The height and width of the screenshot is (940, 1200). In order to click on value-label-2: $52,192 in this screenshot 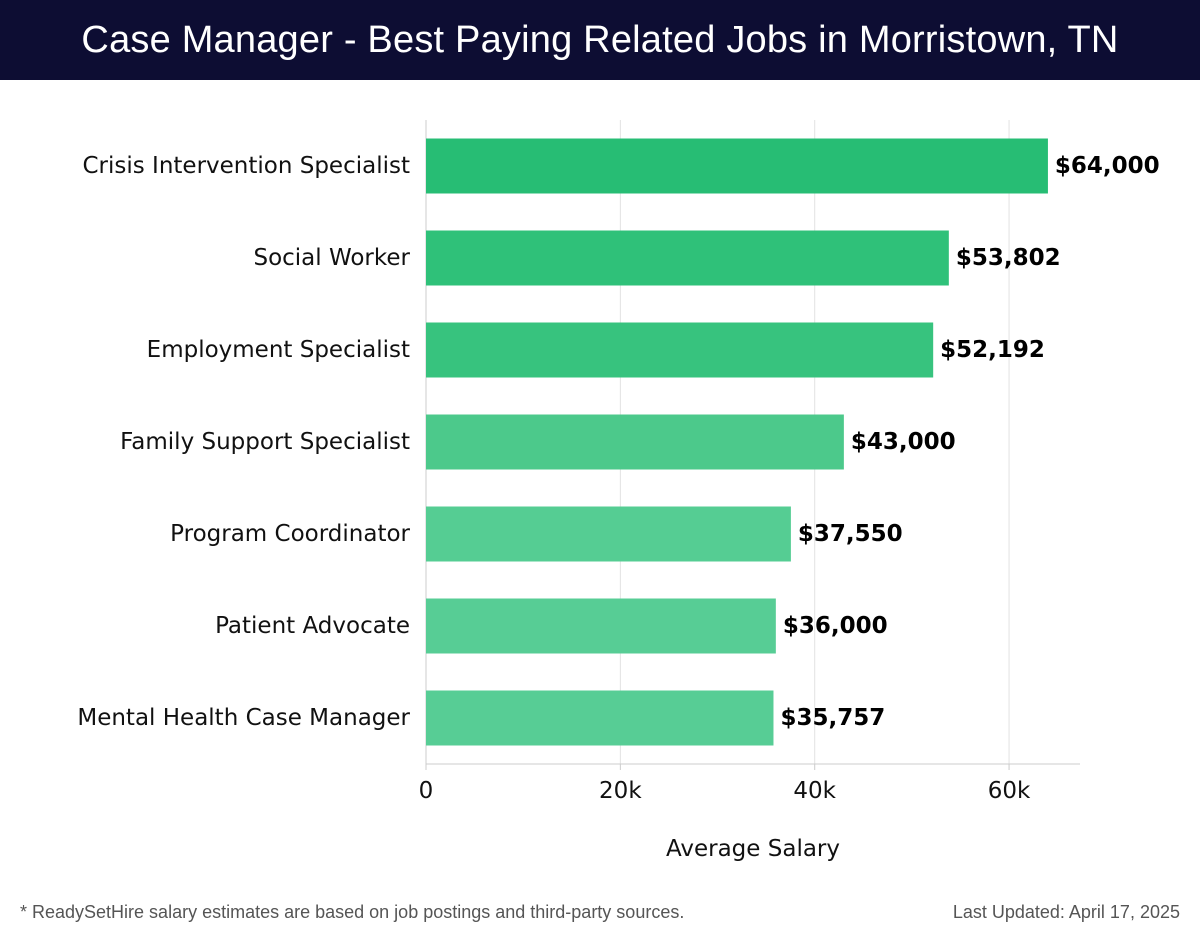, I will do `click(992, 350)`.